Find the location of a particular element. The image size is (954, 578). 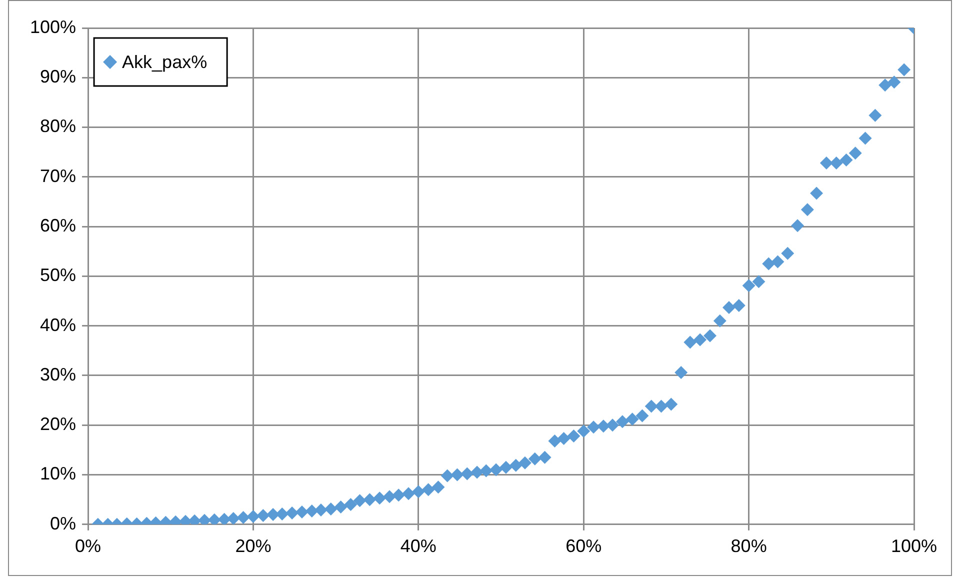

y-tick-label: 100% is located at coordinates (53, 26).